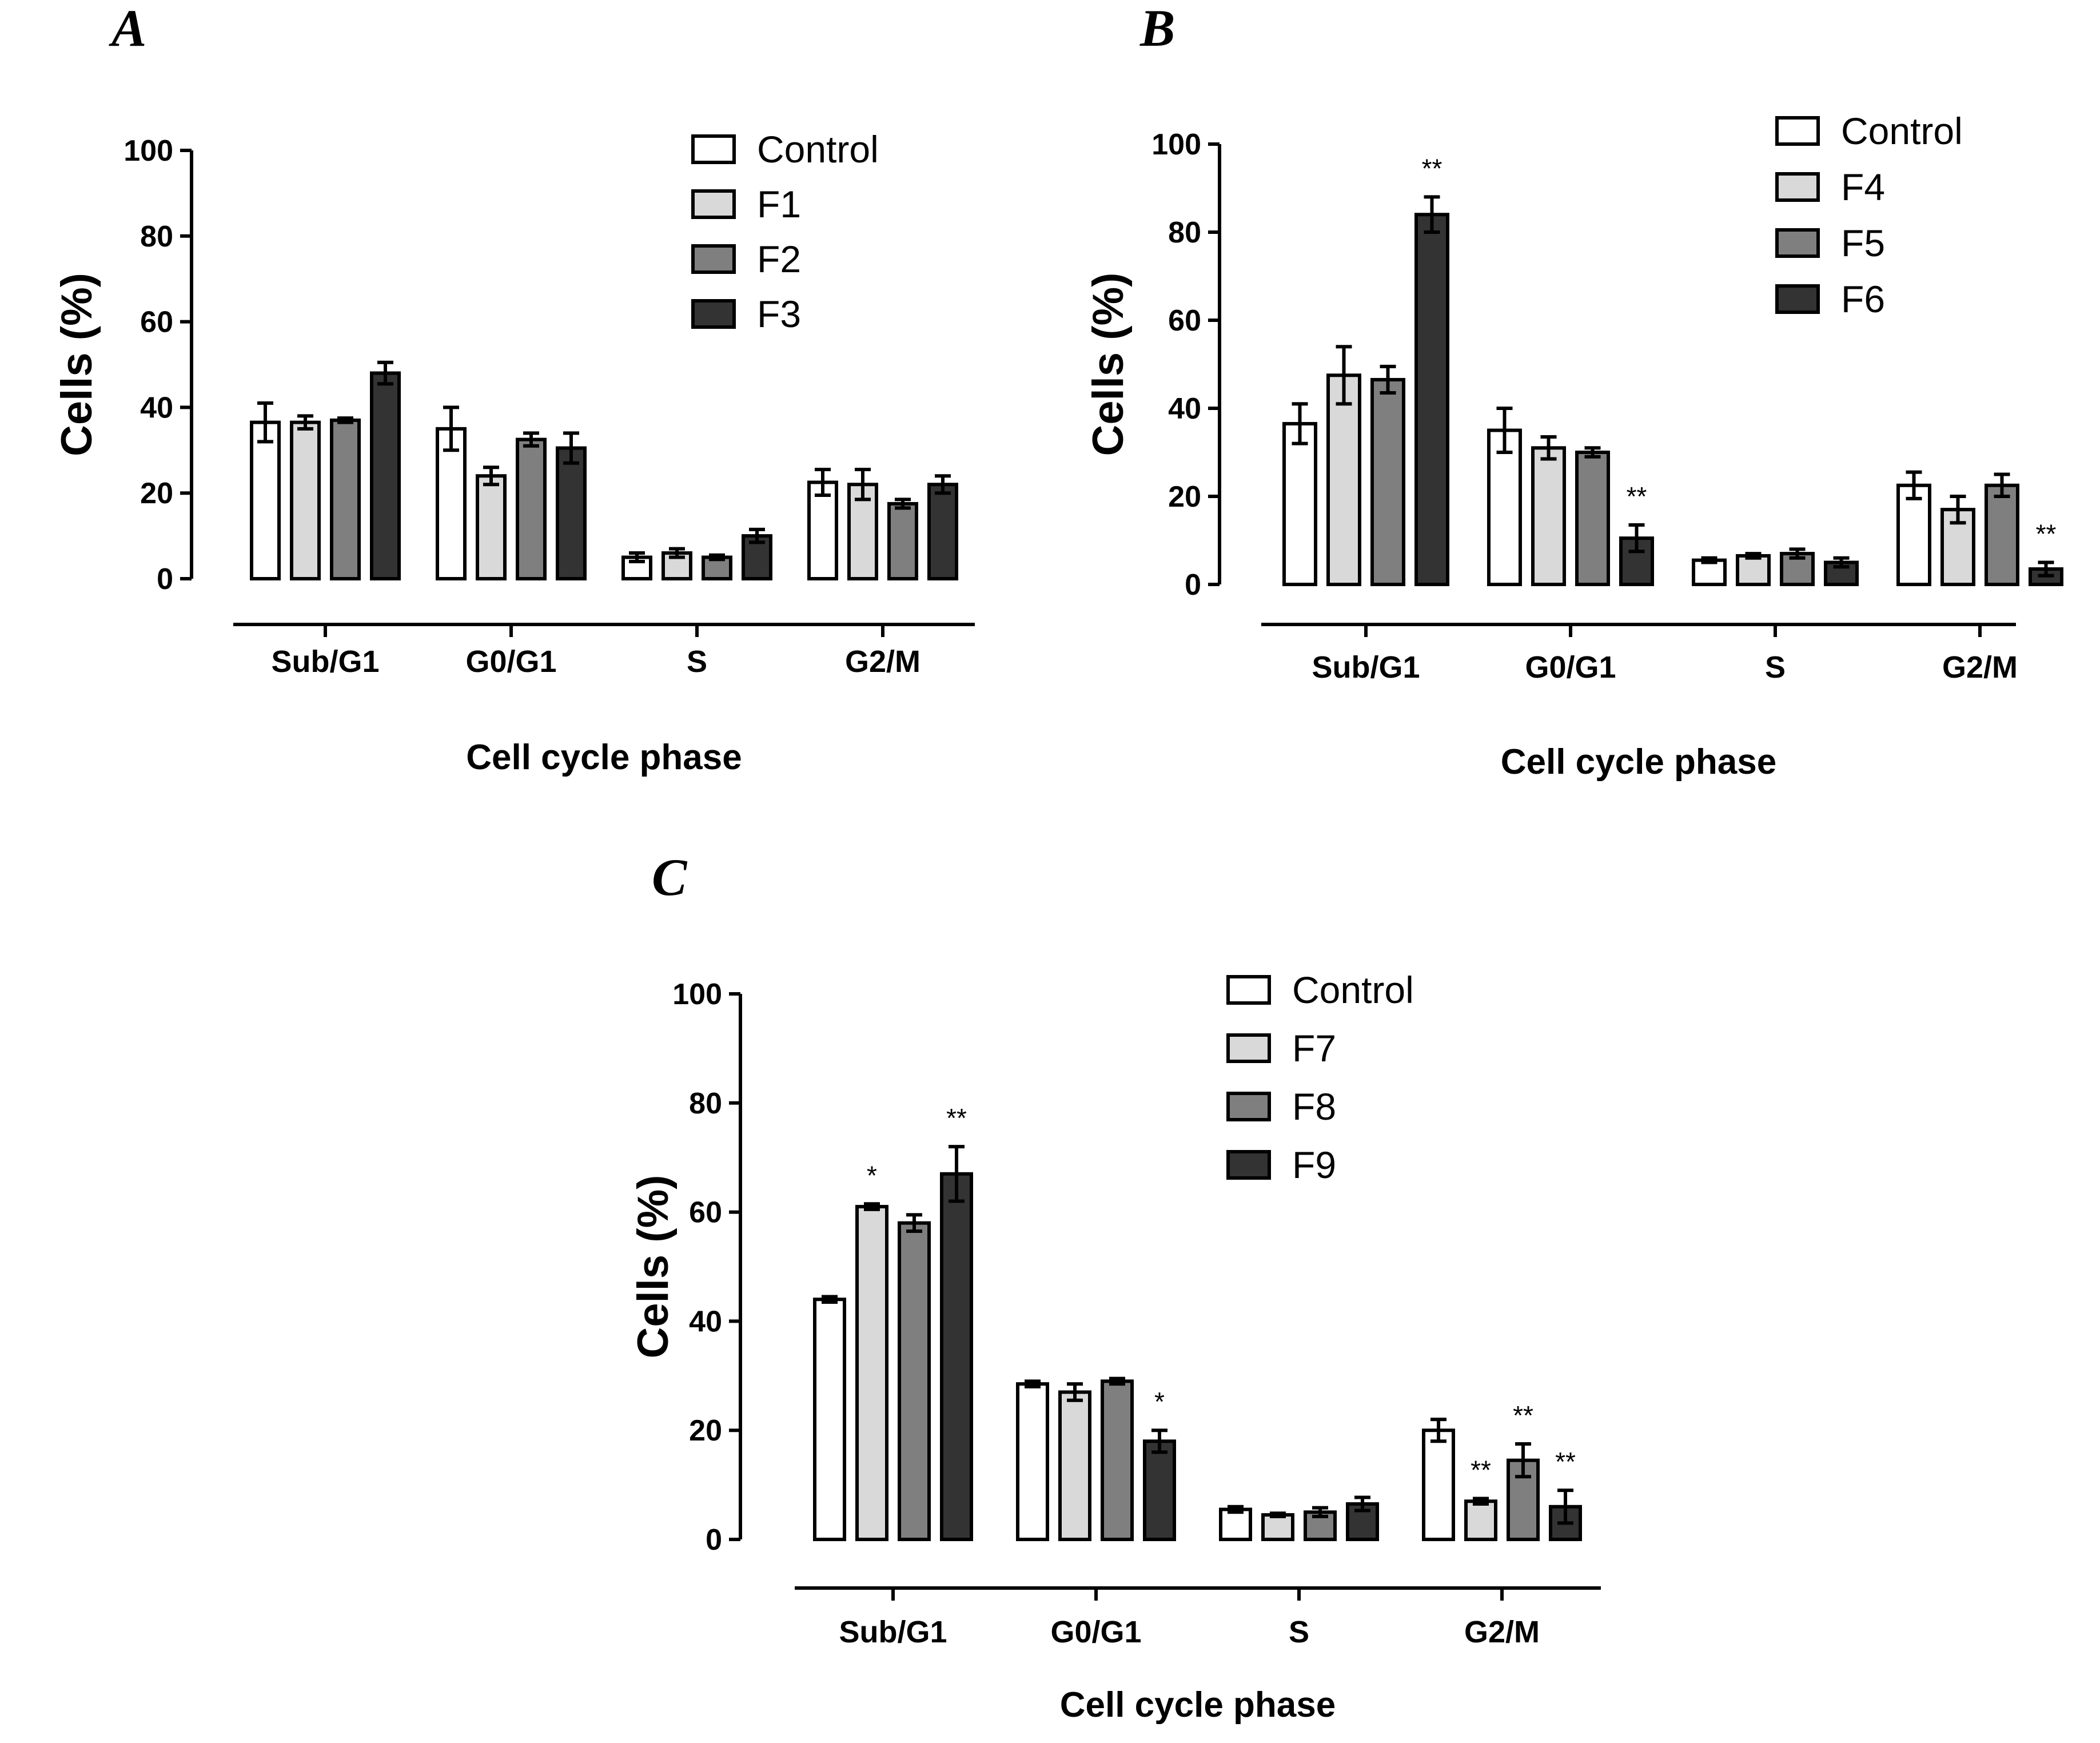 This screenshot has width=2100, height=1743. I want to click on category-label-a-2: S, so click(697, 661).